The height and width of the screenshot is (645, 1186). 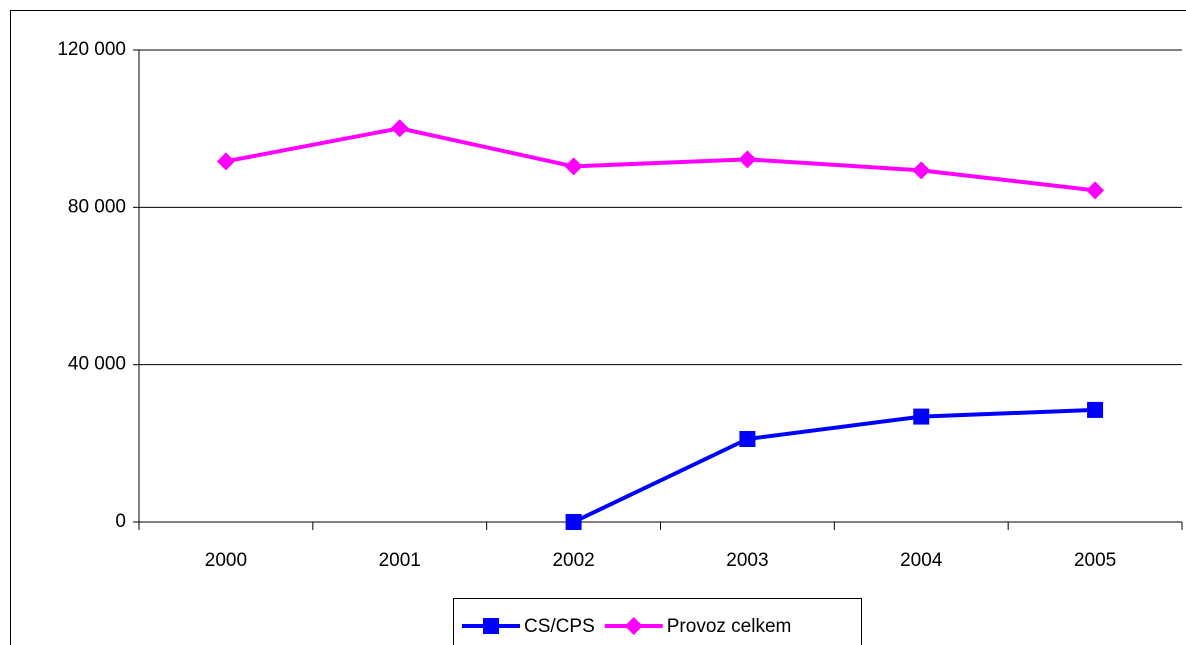 I want to click on legend: CS/CPS Provoz celkem, so click(x=657, y=621).